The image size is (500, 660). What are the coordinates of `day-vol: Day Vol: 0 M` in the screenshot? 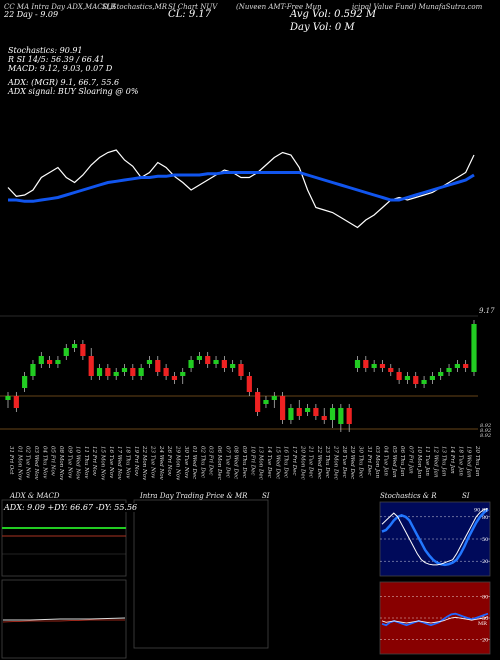 It's located at (322, 27).